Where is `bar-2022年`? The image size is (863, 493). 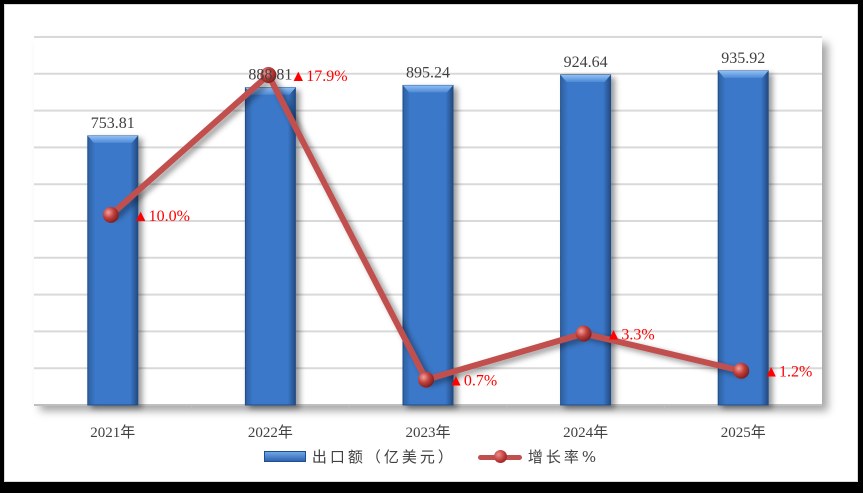 bar-2022年 is located at coordinates (270, 246).